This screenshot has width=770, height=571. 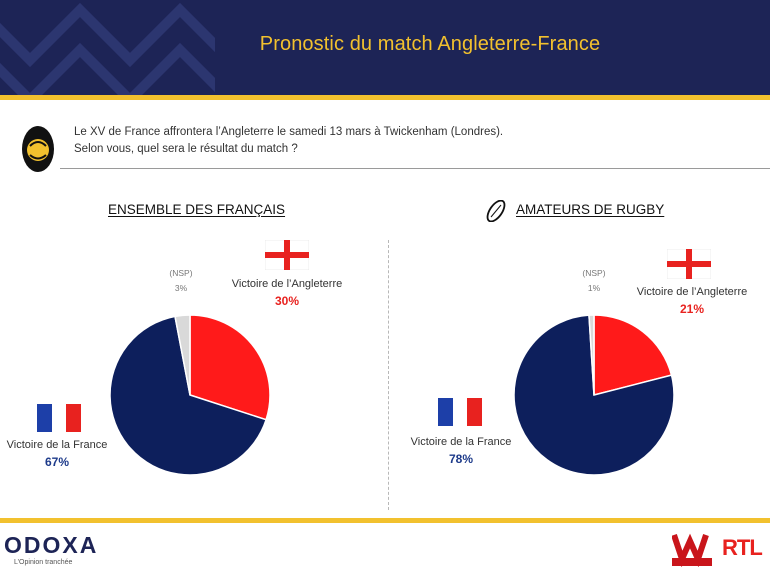 I want to click on footer-accent-bar, so click(x=385, y=520).